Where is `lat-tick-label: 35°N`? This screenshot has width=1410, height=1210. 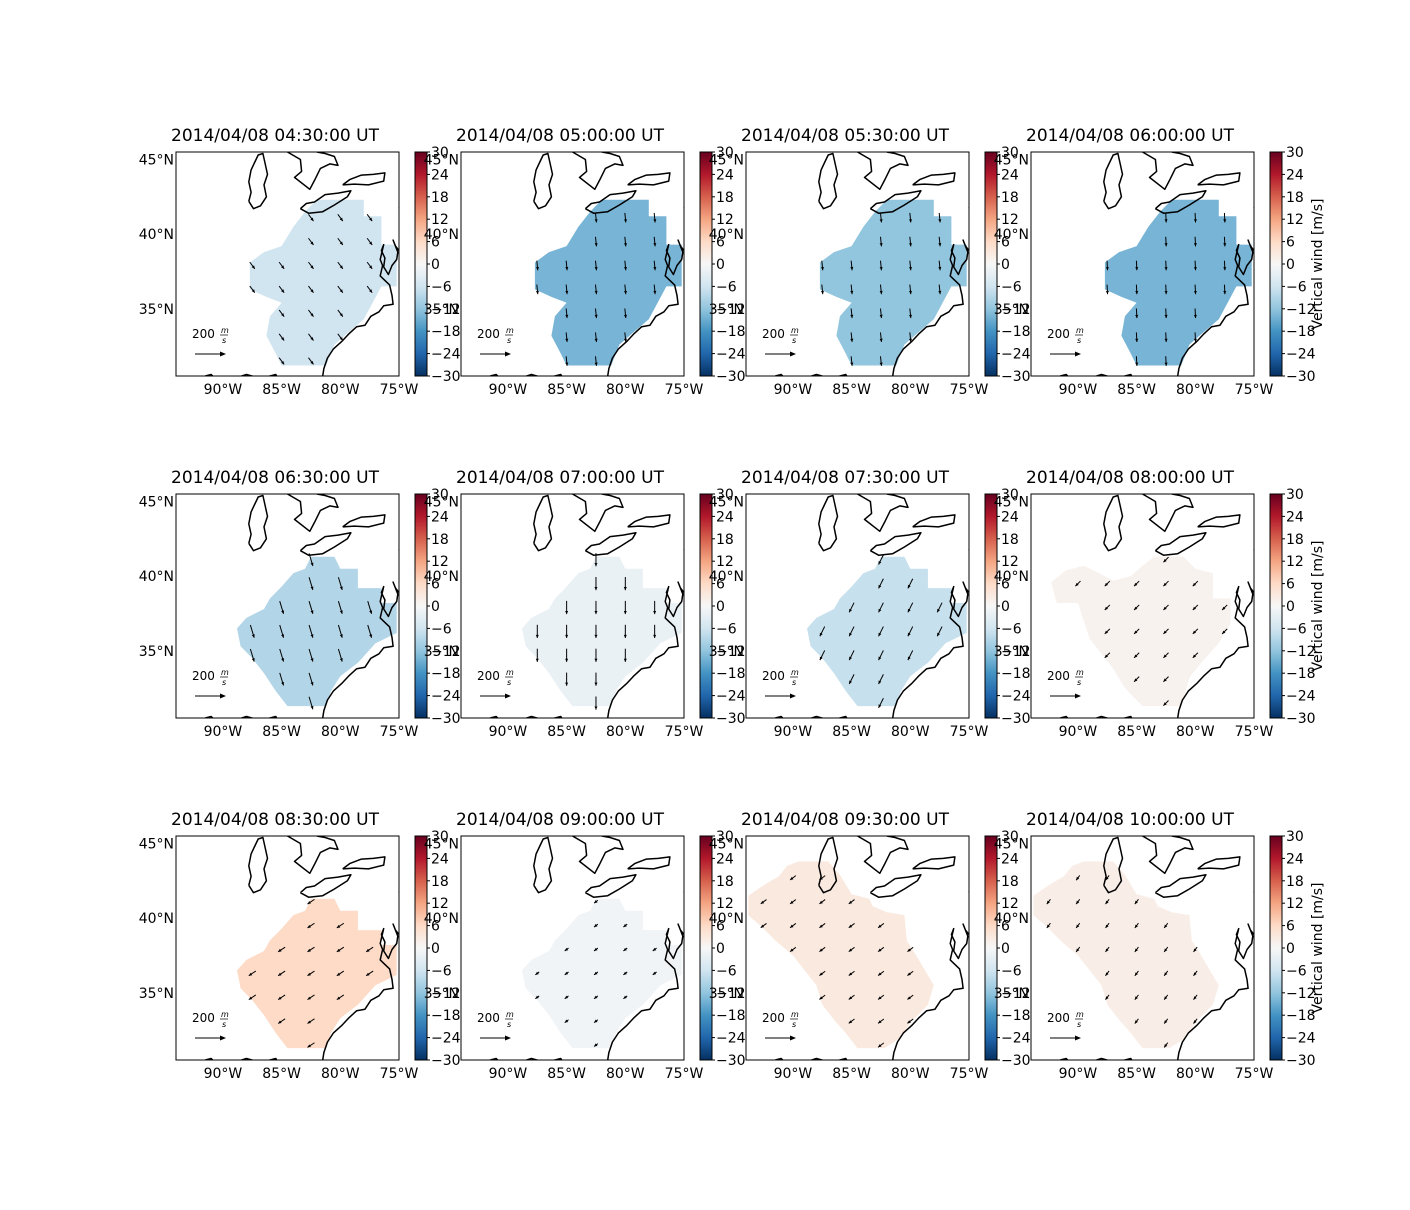
lat-tick-label: 35°N is located at coordinates (156, 994).